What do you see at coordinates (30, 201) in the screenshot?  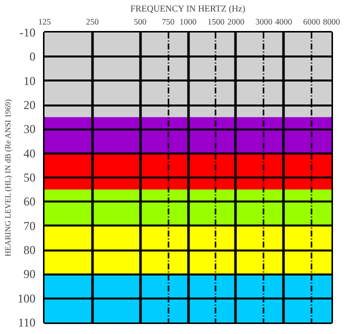 I see `y-tick-label: 60` at bounding box center [30, 201].